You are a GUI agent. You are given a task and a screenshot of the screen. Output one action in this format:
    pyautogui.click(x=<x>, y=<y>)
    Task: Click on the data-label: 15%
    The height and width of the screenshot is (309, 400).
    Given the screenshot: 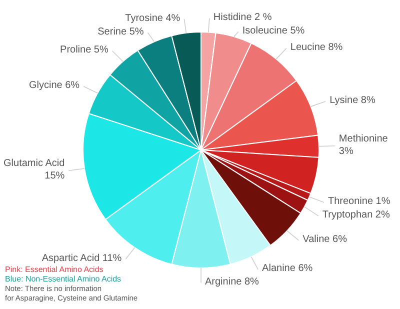 What is the action you would take?
    pyautogui.click(x=54, y=176)
    